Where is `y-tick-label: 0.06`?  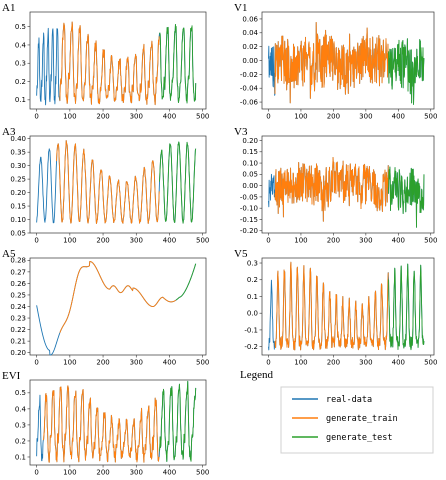 y-tick-label: 0.06 is located at coordinates (250, 19).